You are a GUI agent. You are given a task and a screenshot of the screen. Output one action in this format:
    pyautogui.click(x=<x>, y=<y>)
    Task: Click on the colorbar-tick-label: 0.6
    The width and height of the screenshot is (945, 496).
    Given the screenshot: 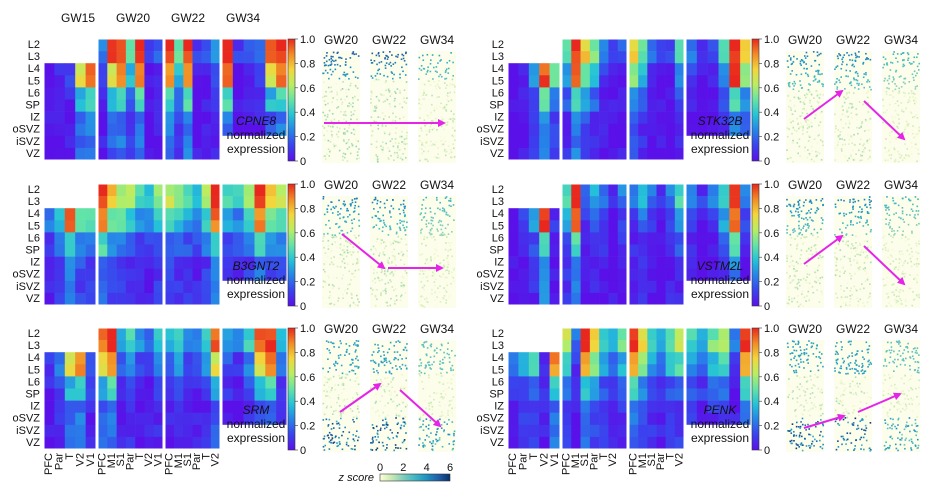 What is the action you would take?
    pyautogui.click(x=307, y=234)
    